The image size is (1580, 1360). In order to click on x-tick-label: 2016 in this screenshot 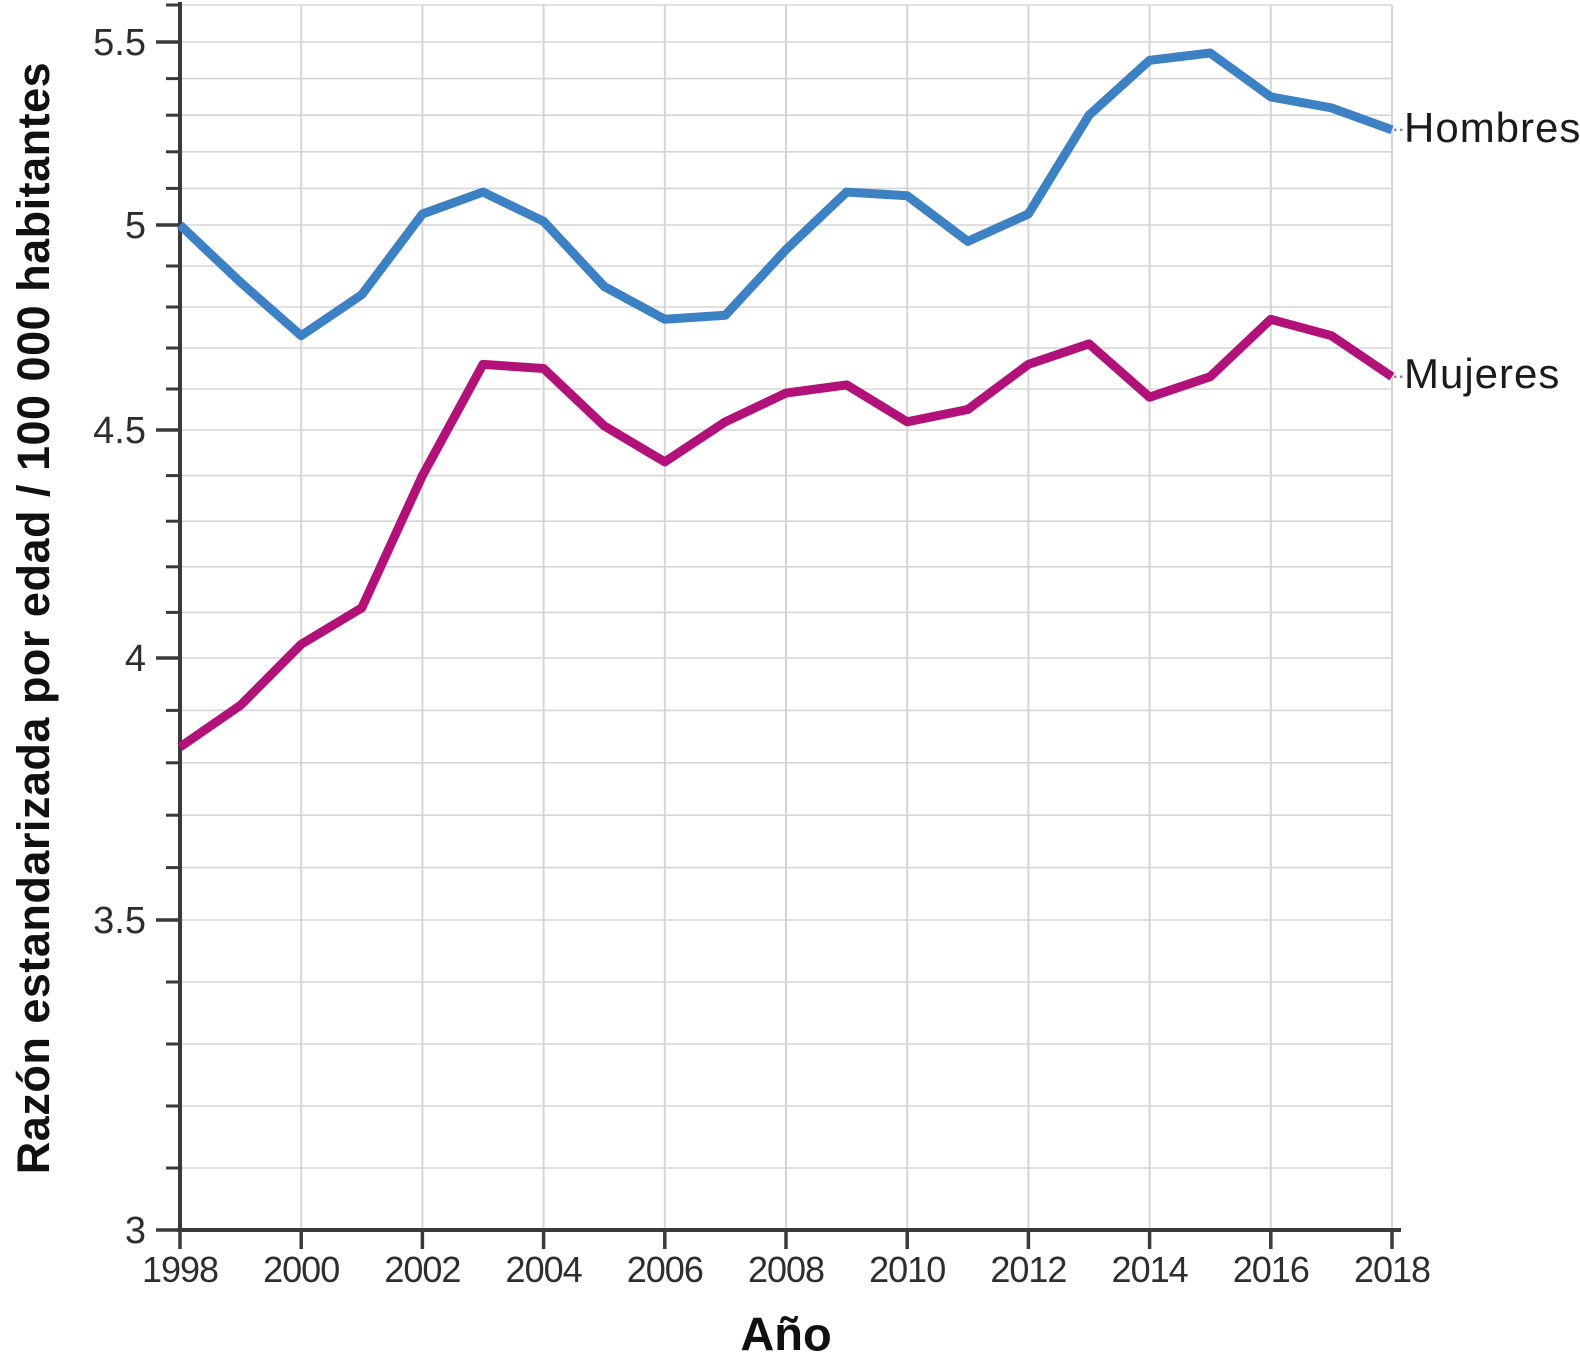, I will do `click(1271, 1269)`.